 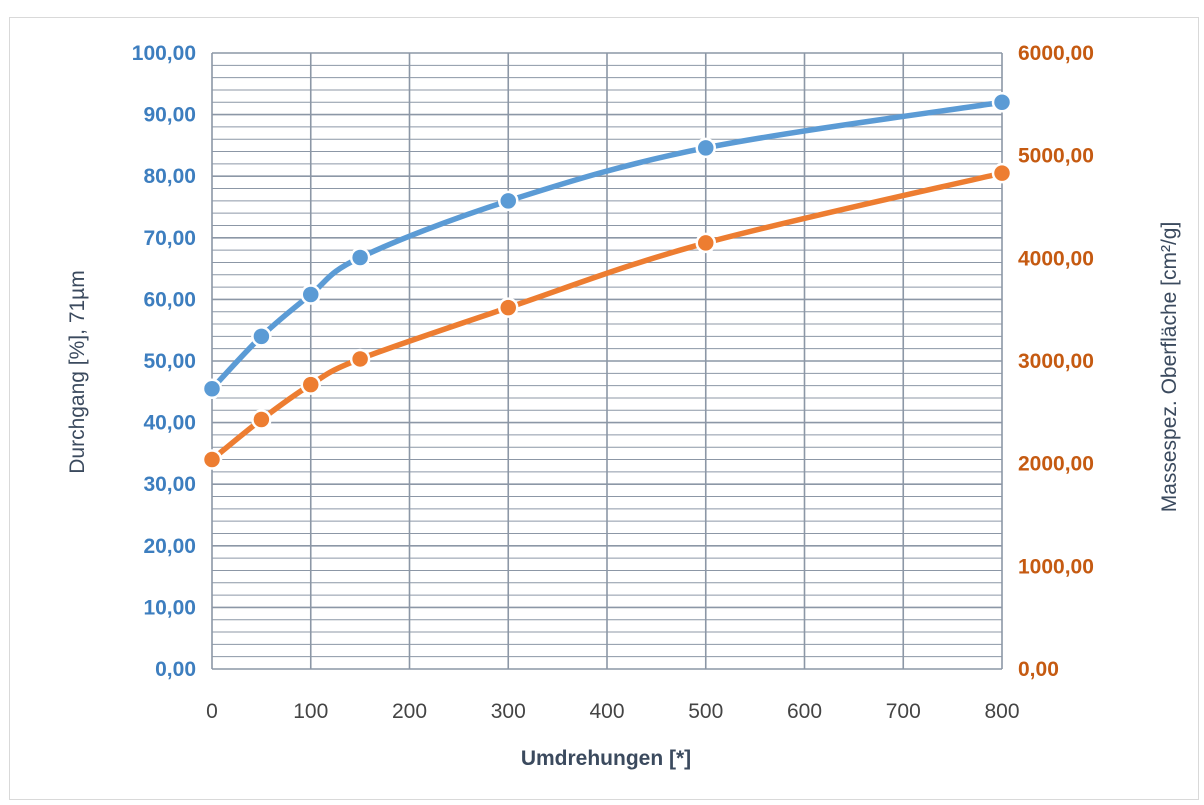 I want to click on x-tick-label: 400, so click(x=606, y=711).